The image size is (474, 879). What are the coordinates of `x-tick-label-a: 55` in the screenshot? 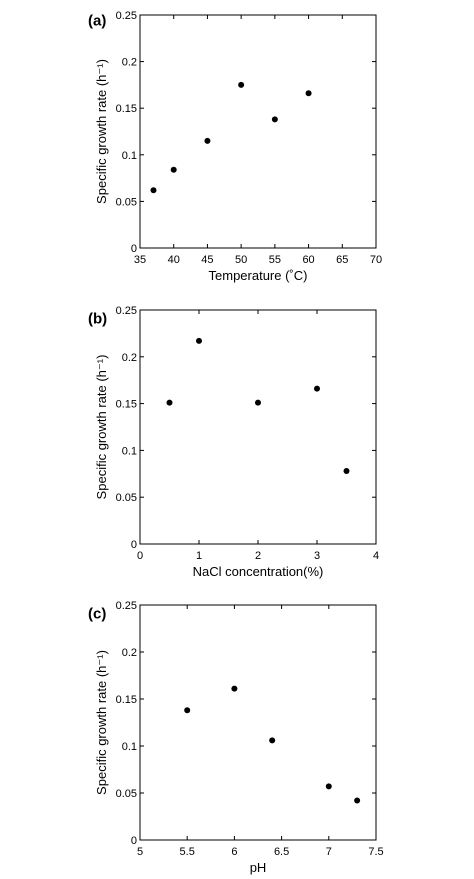 It's located at (275, 260).